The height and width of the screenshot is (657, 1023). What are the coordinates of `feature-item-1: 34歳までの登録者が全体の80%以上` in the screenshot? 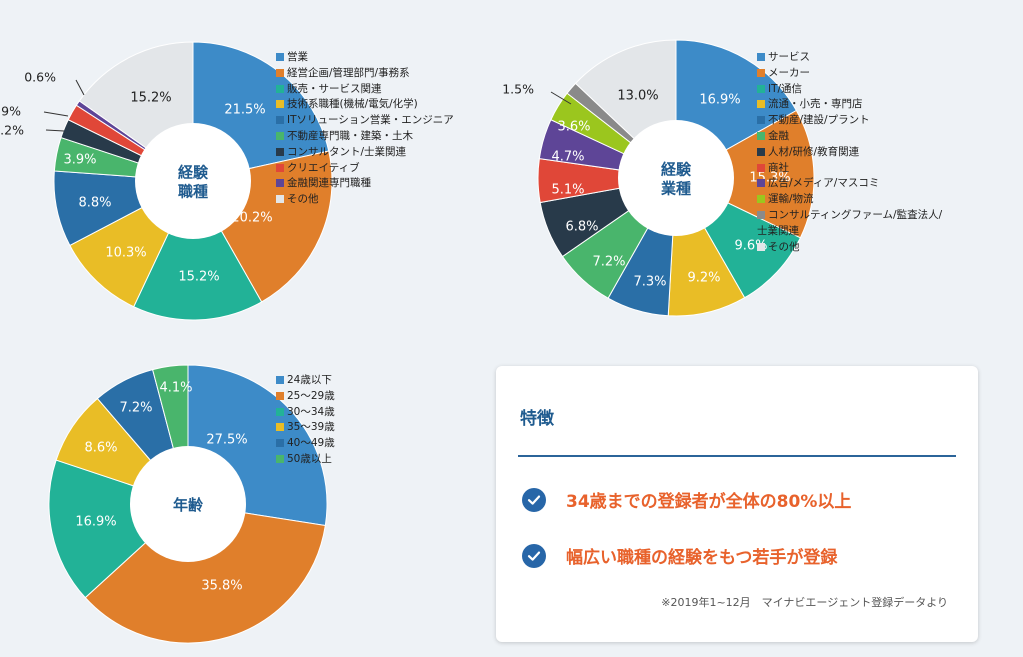 It's located at (686, 499).